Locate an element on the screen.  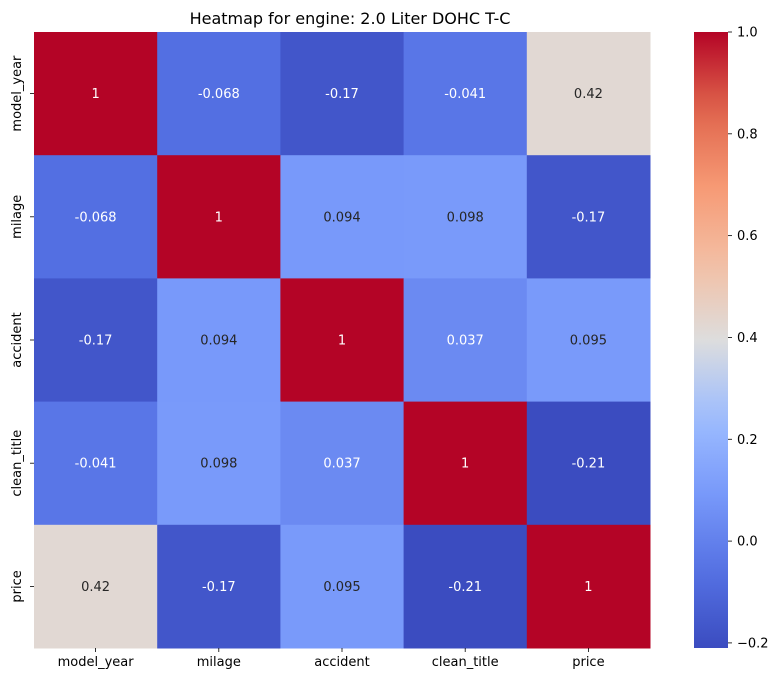
x-tick-label: model_year is located at coordinates (96, 662).